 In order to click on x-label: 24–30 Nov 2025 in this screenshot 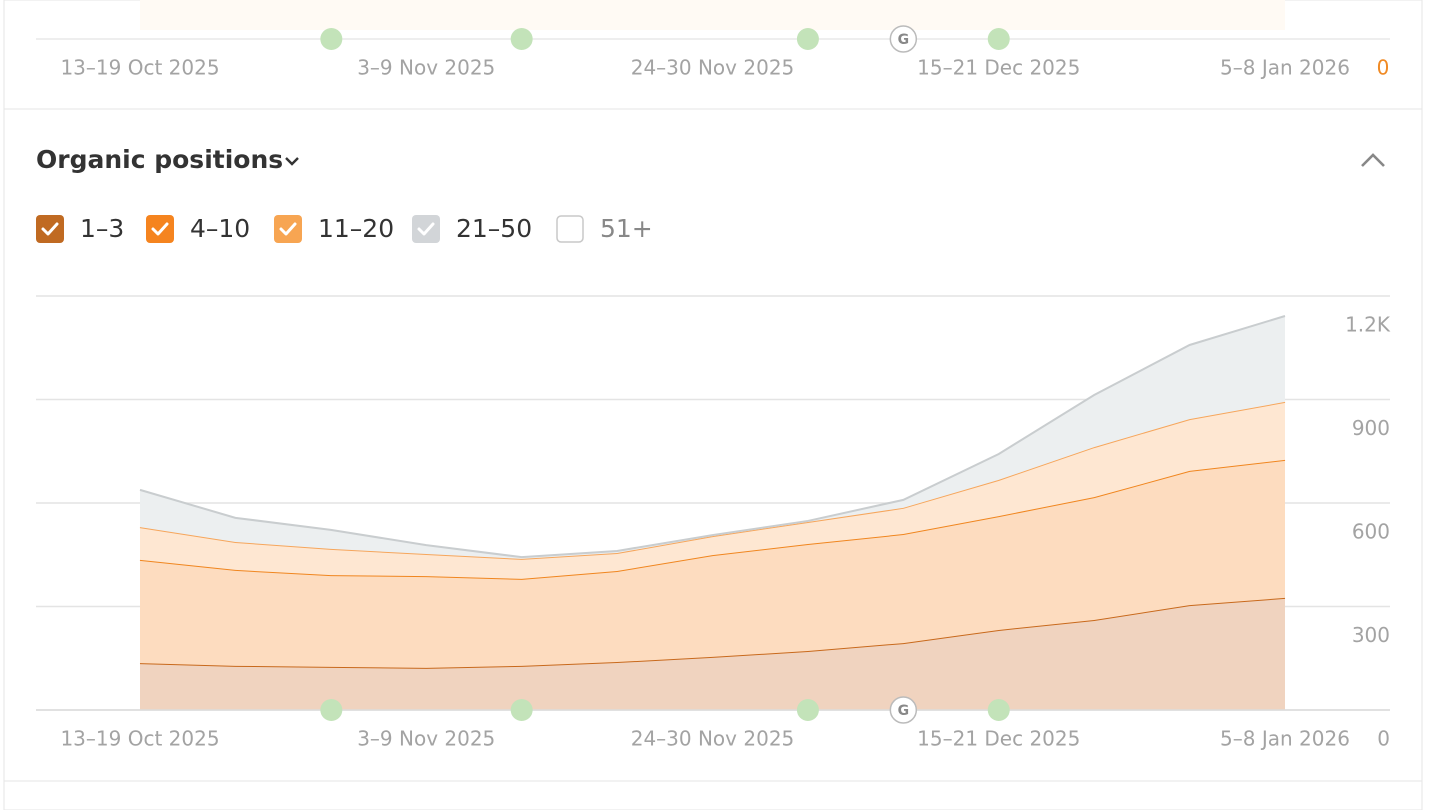, I will do `click(713, 68)`.